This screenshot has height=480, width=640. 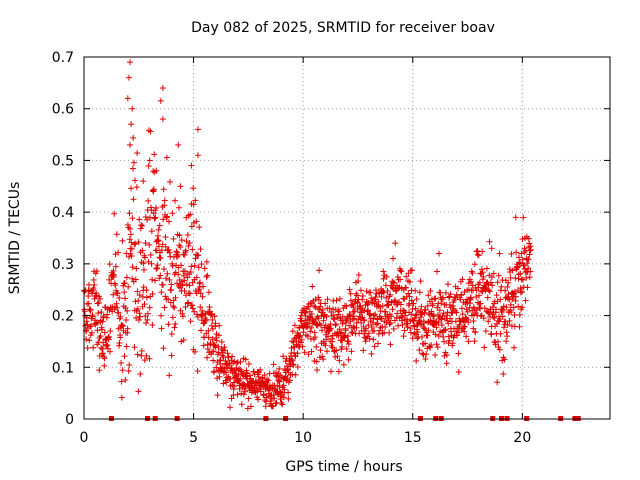 I want to click on x-tick-label: 0, so click(x=84, y=438).